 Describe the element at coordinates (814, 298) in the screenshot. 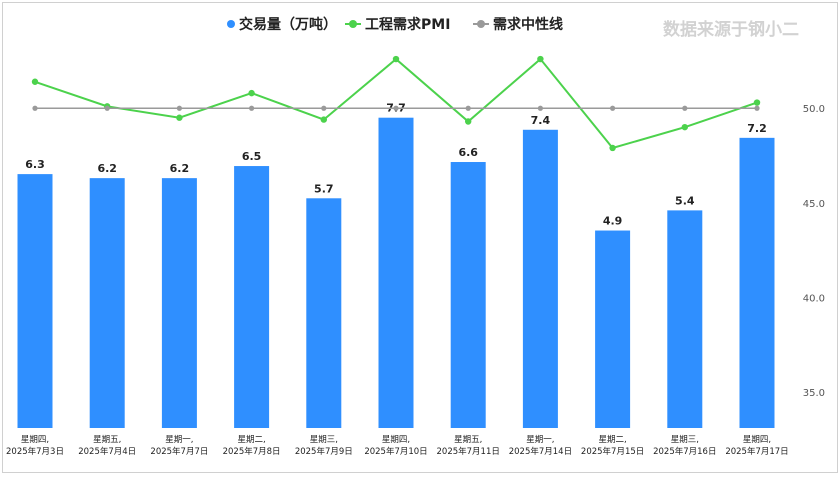

I see `y-tick-label: 40.0` at that location.